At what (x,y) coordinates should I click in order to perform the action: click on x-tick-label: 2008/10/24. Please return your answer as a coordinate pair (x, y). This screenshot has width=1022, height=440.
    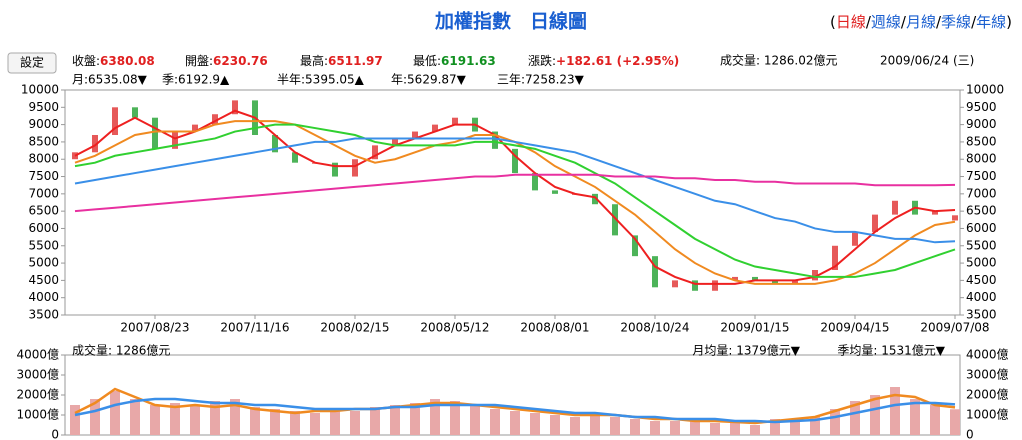
    Looking at the image, I should click on (654, 328).